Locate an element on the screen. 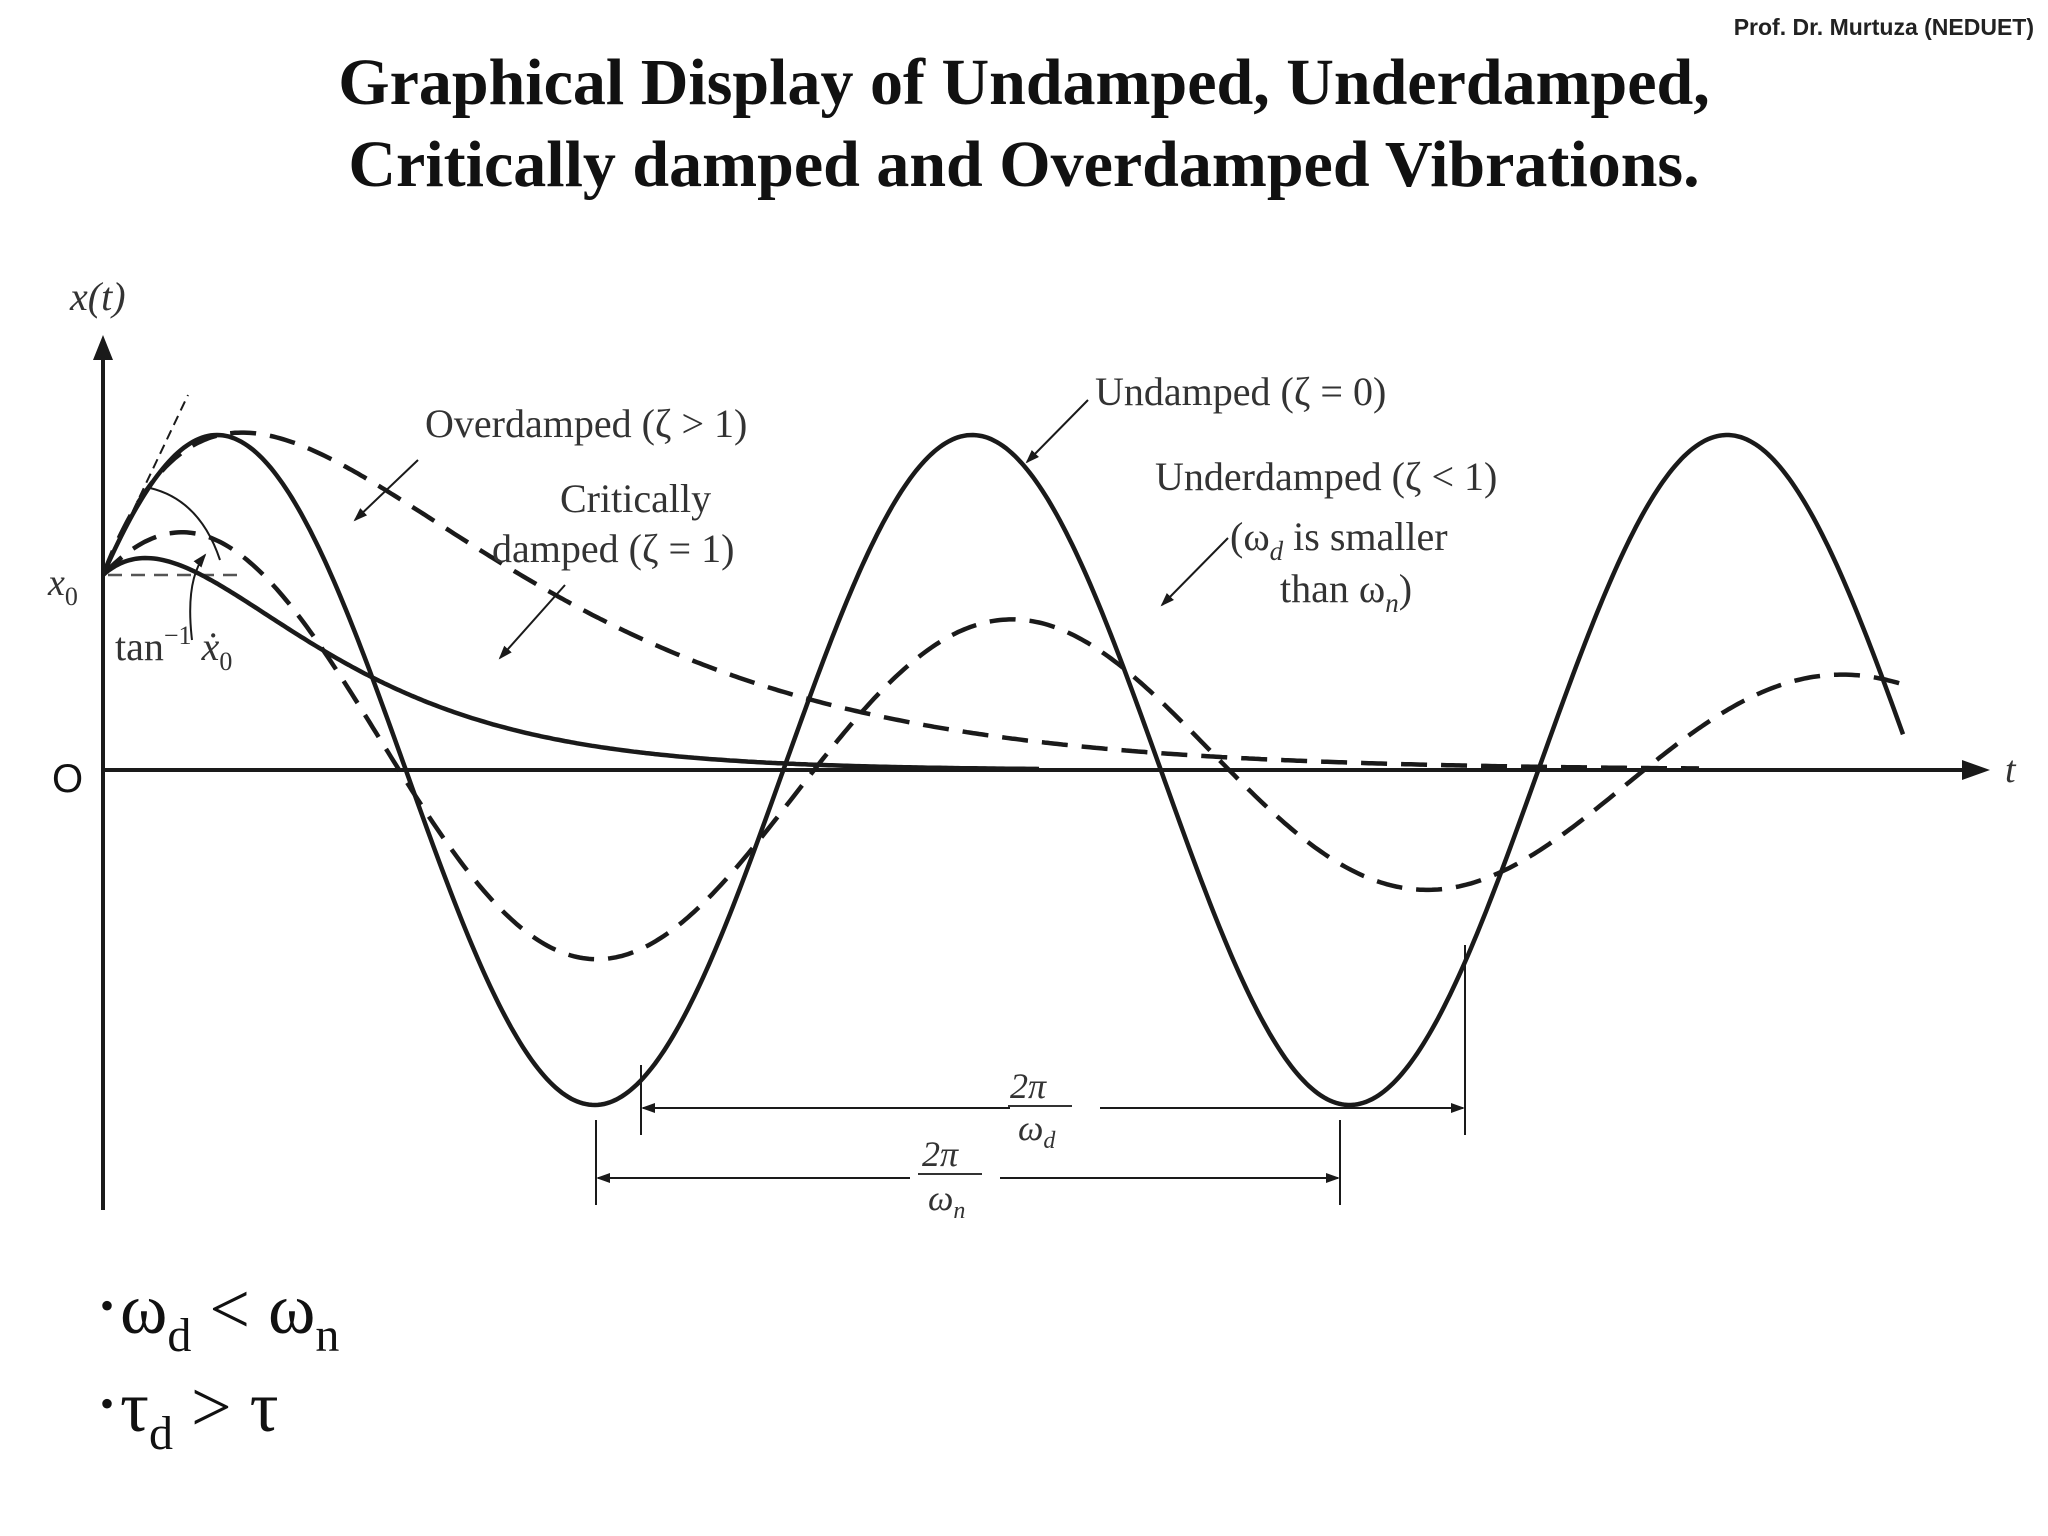 Image resolution: width=2048 pixels, height=1536 pixels. bullet-omega-relation: •ωd < ωn is located at coordinates (220, 1315).